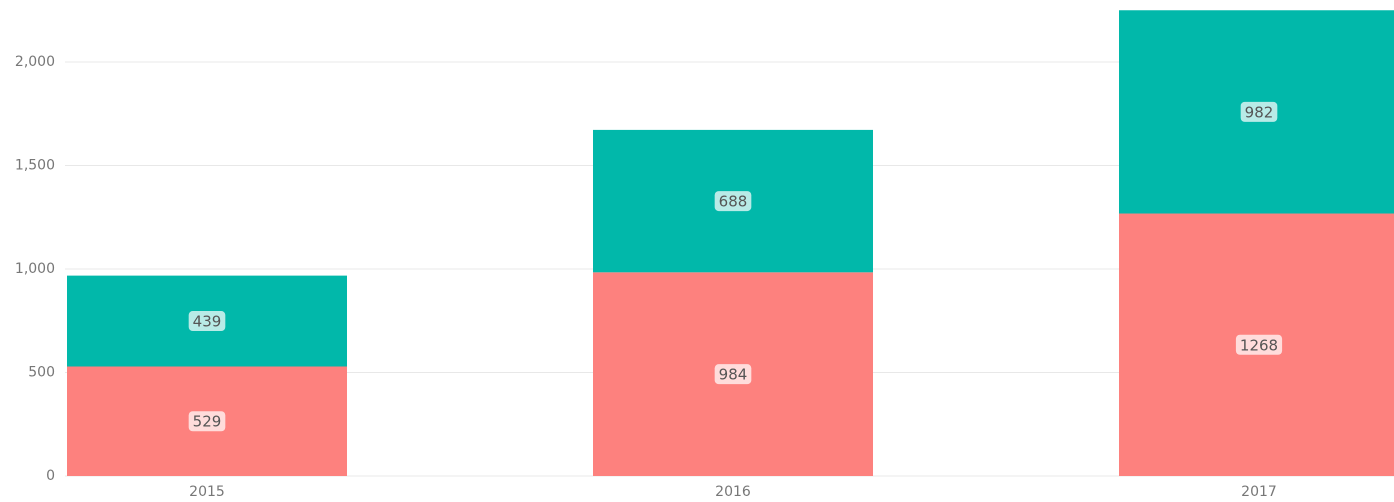 This screenshot has width=1394, height=502. What do you see at coordinates (35, 62) in the screenshot?
I see `y-tick-label: 2,000` at bounding box center [35, 62].